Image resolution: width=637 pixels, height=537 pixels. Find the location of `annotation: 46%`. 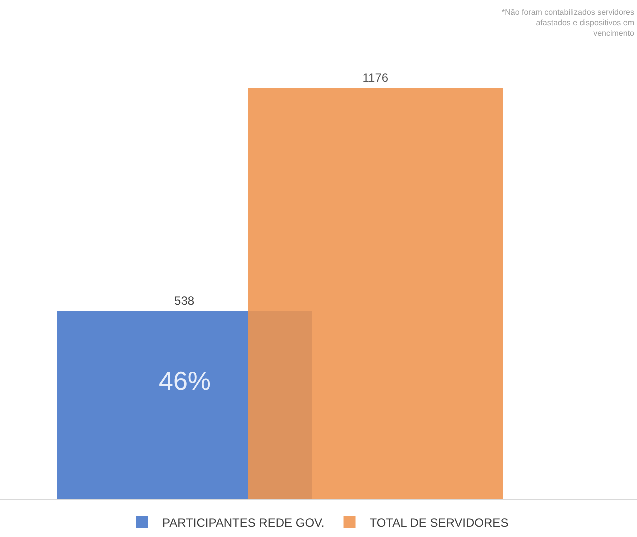

annotation: 46% is located at coordinates (185, 381).